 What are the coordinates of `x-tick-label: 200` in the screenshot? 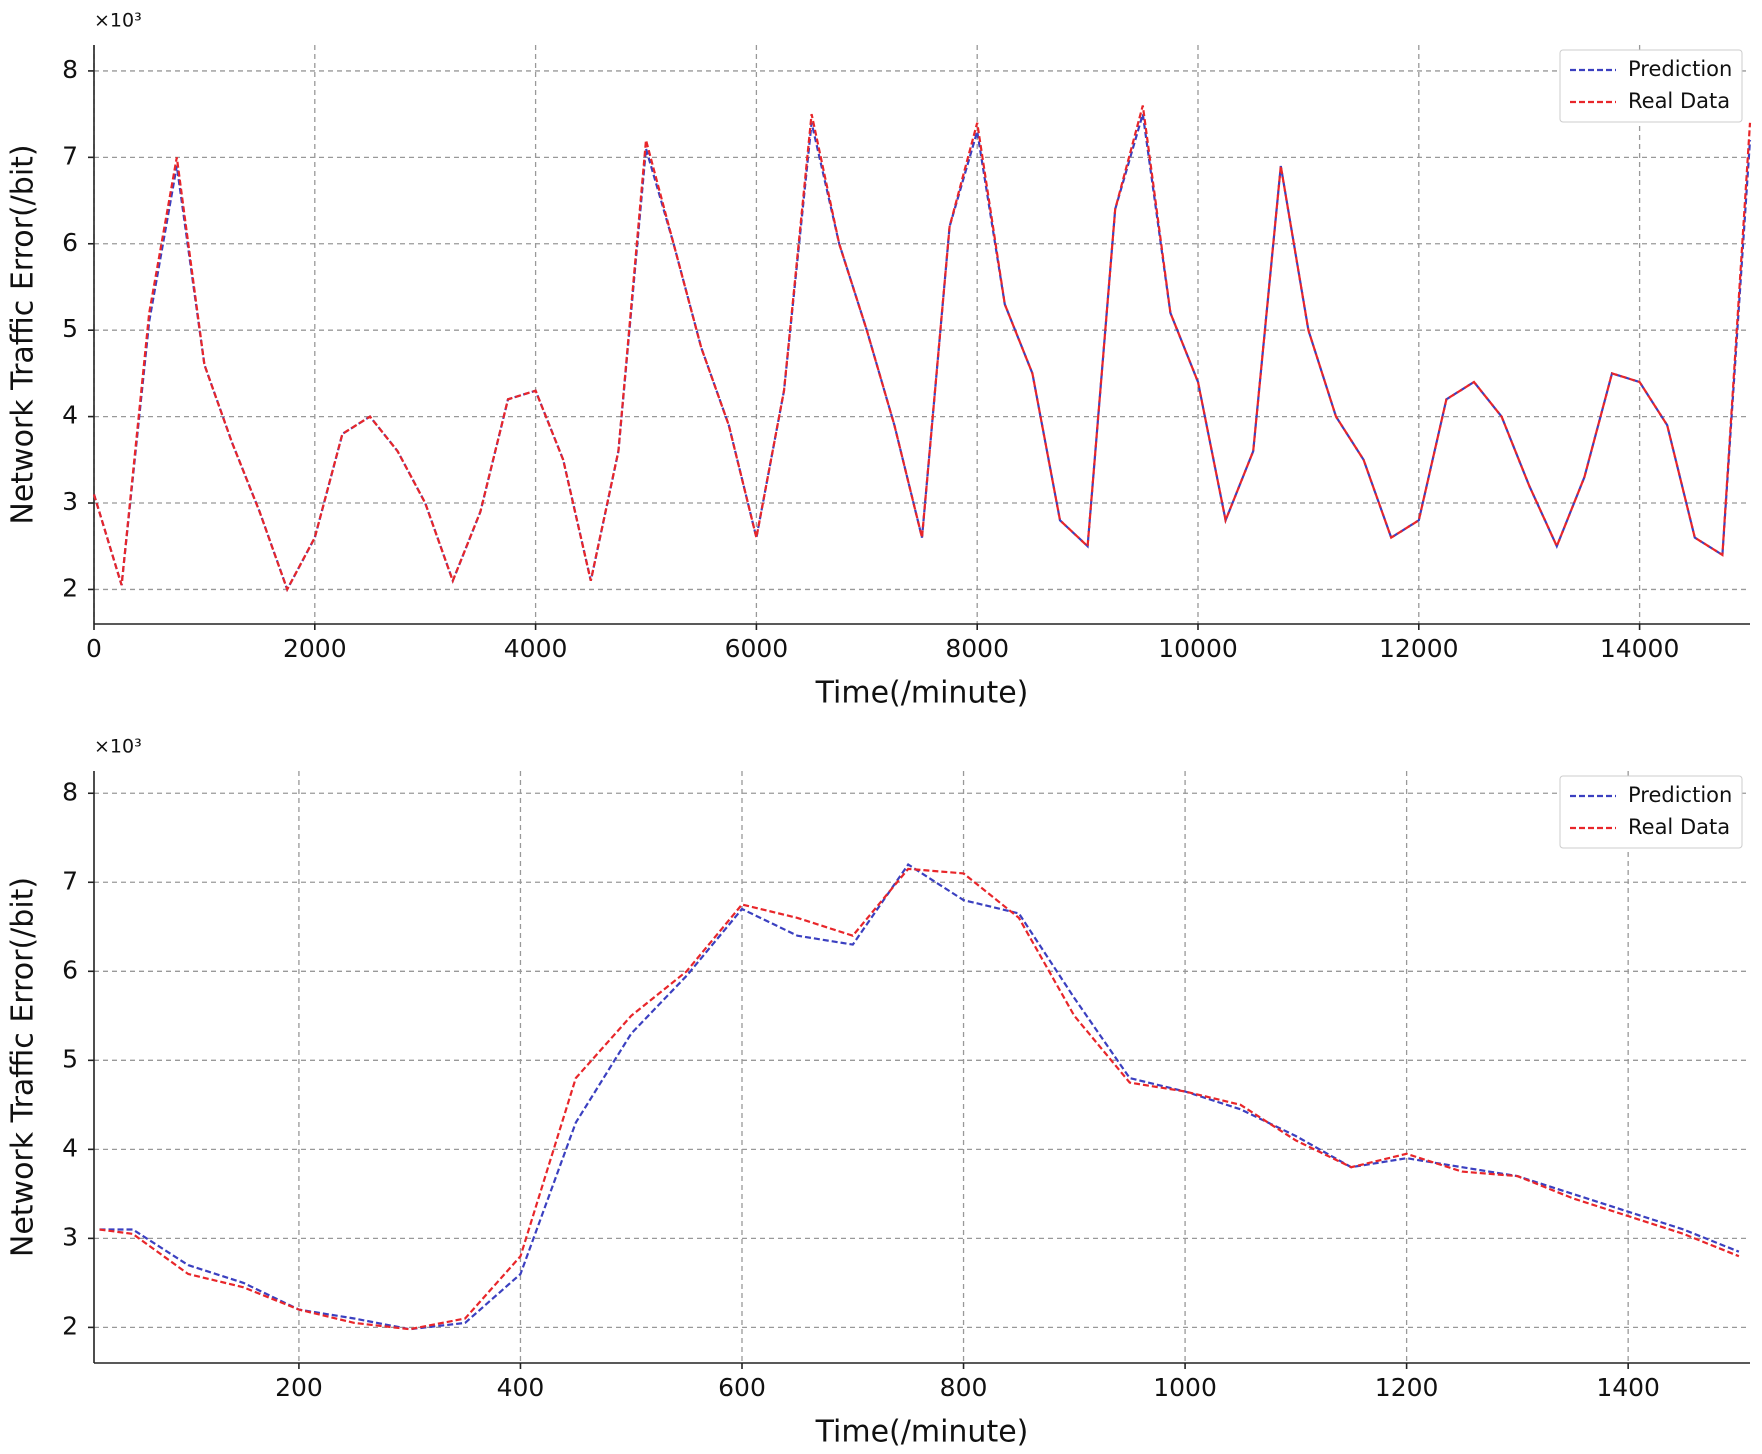 It's located at (299, 1387).